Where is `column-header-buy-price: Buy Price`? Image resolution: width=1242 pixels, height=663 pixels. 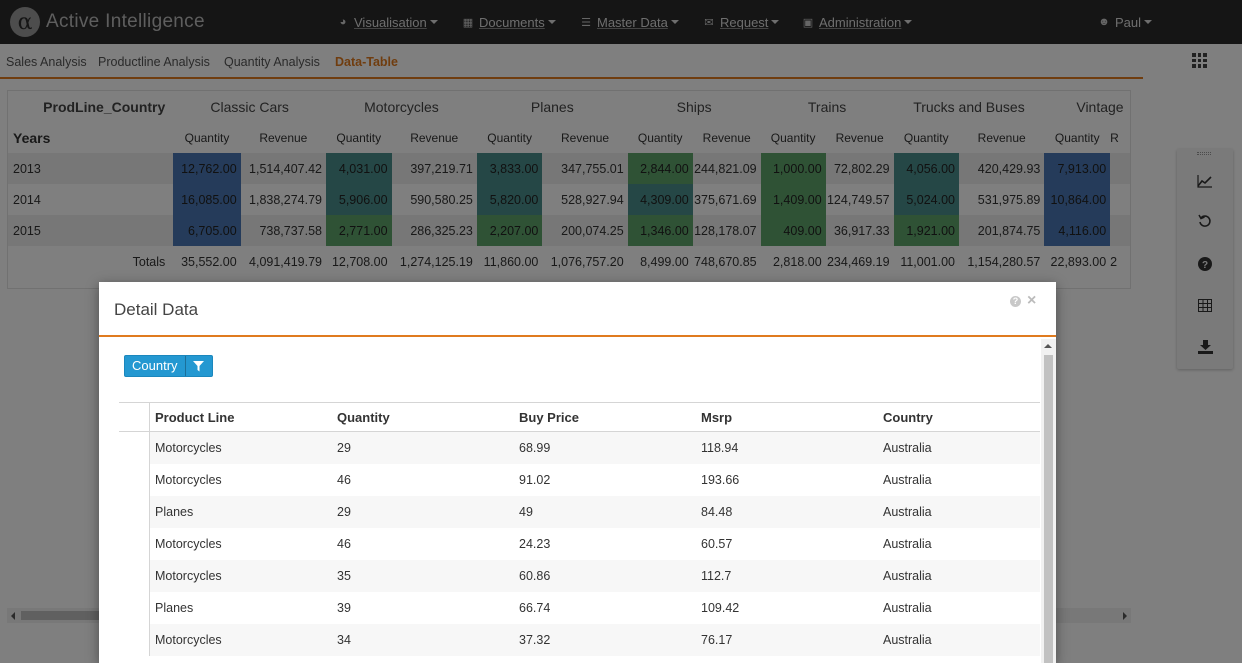 column-header-buy-price: Buy Price is located at coordinates (549, 417).